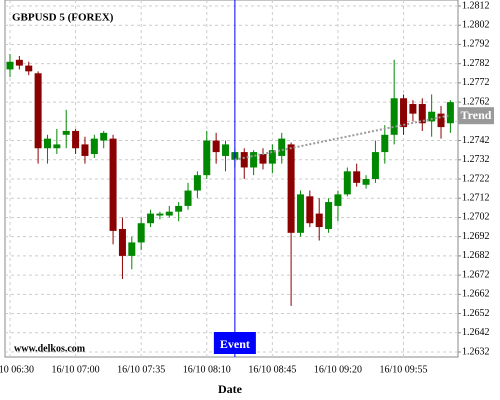 This screenshot has width=500, height=400. Describe the element at coordinates (476, 140) in the screenshot. I see `y-tick-label: 1.2742` at that location.